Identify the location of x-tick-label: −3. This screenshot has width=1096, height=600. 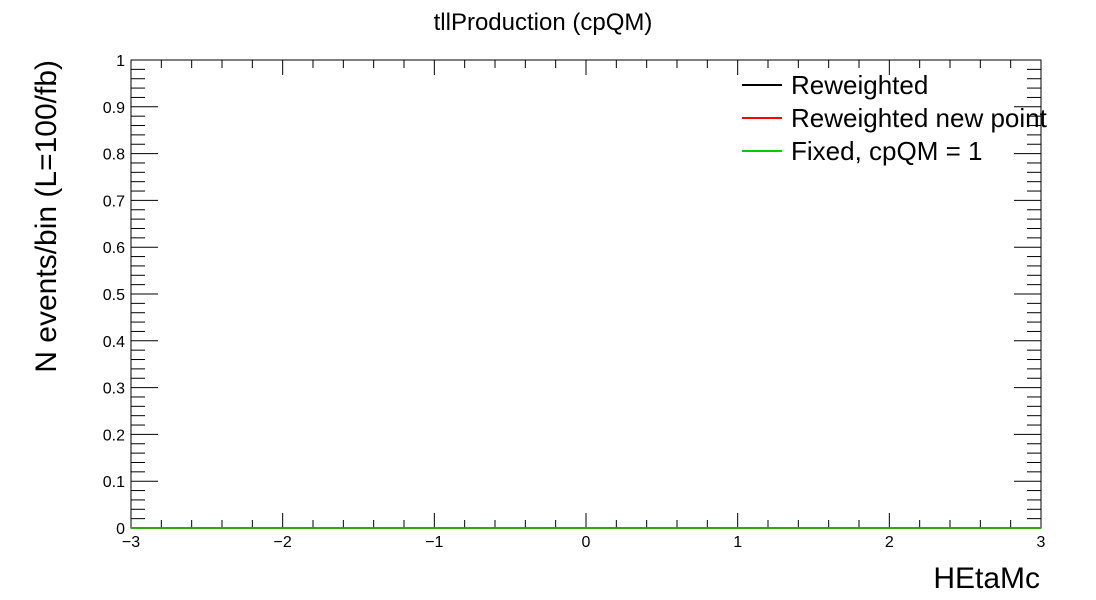
(131, 542).